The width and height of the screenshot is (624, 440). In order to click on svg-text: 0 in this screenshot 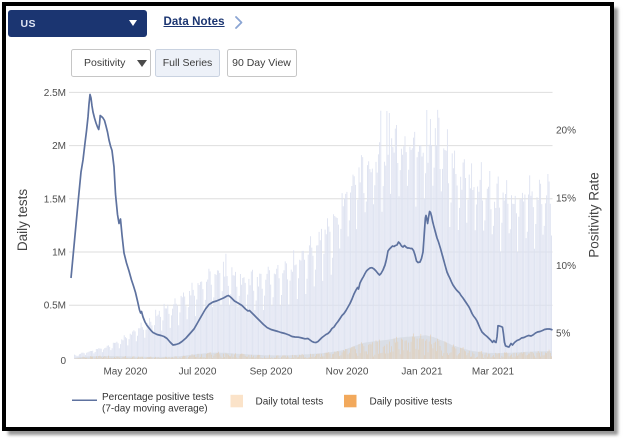, I will do `click(63, 361)`.